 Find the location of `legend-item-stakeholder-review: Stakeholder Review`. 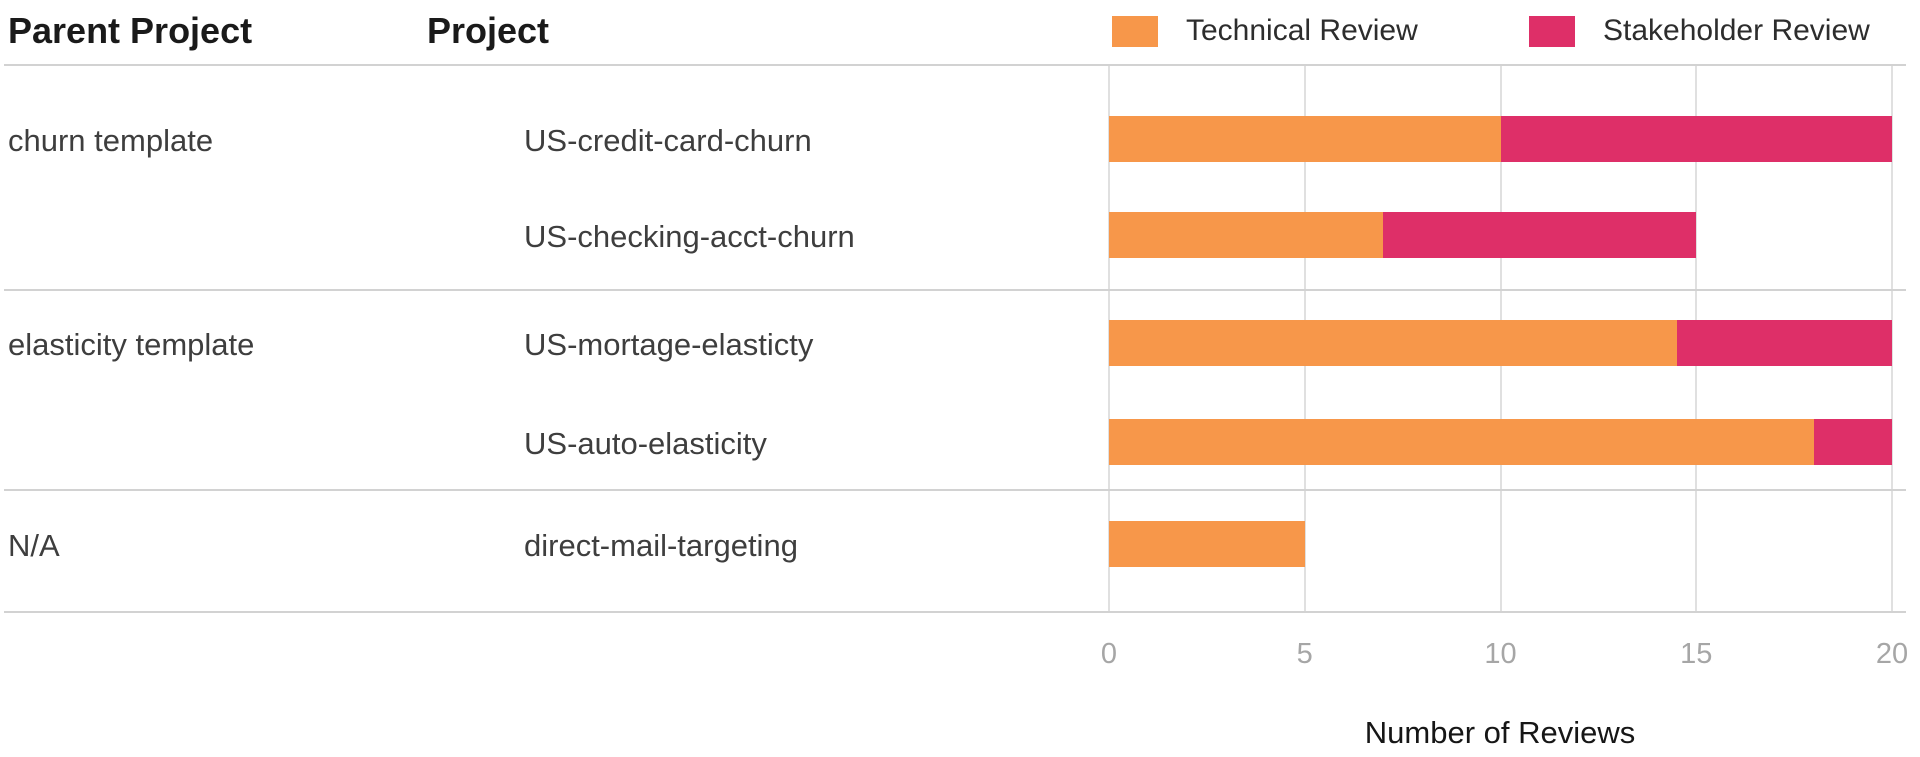

legend-item-stakeholder-review: Stakeholder Review is located at coordinates (1699, 31).